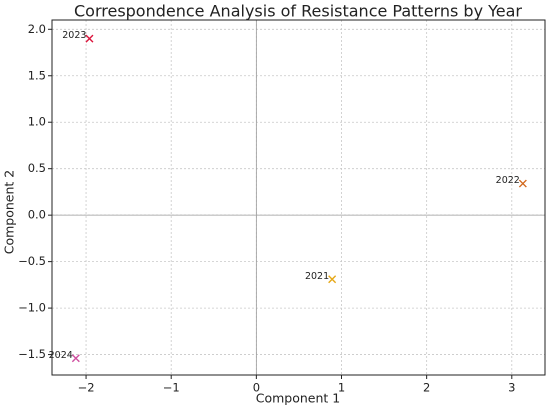 Image resolution: width=550 pixels, height=409 pixels. I want to click on x-tick-label: 3, so click(511, 388).